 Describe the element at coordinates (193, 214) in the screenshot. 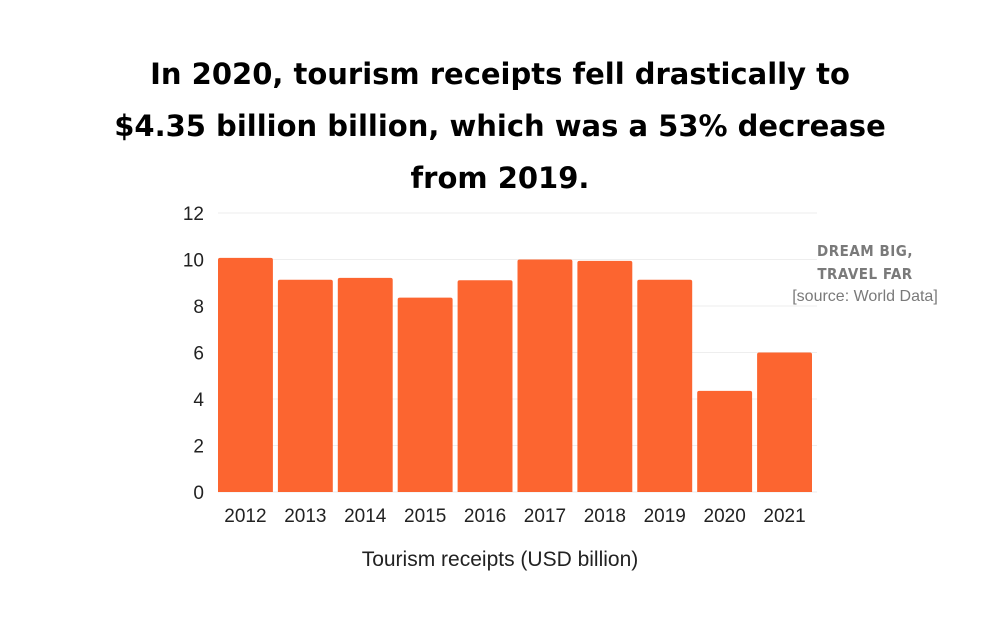

I see `y-tick-label: 12` at that location.